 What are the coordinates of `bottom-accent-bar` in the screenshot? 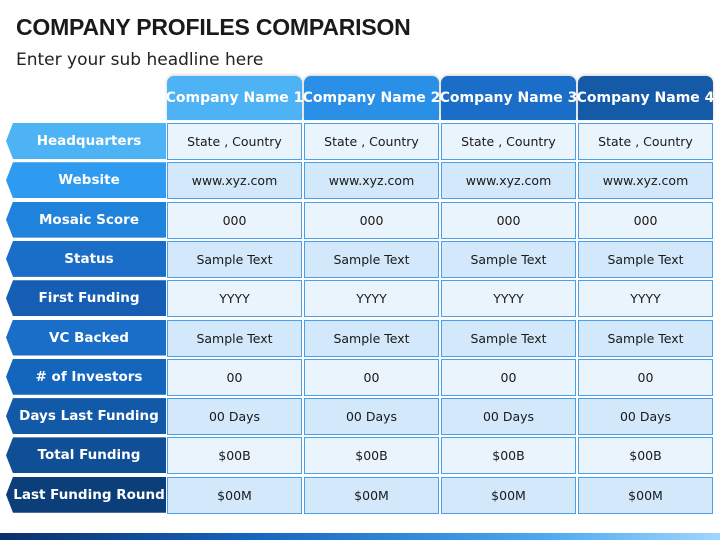 It's located at (360, 536).